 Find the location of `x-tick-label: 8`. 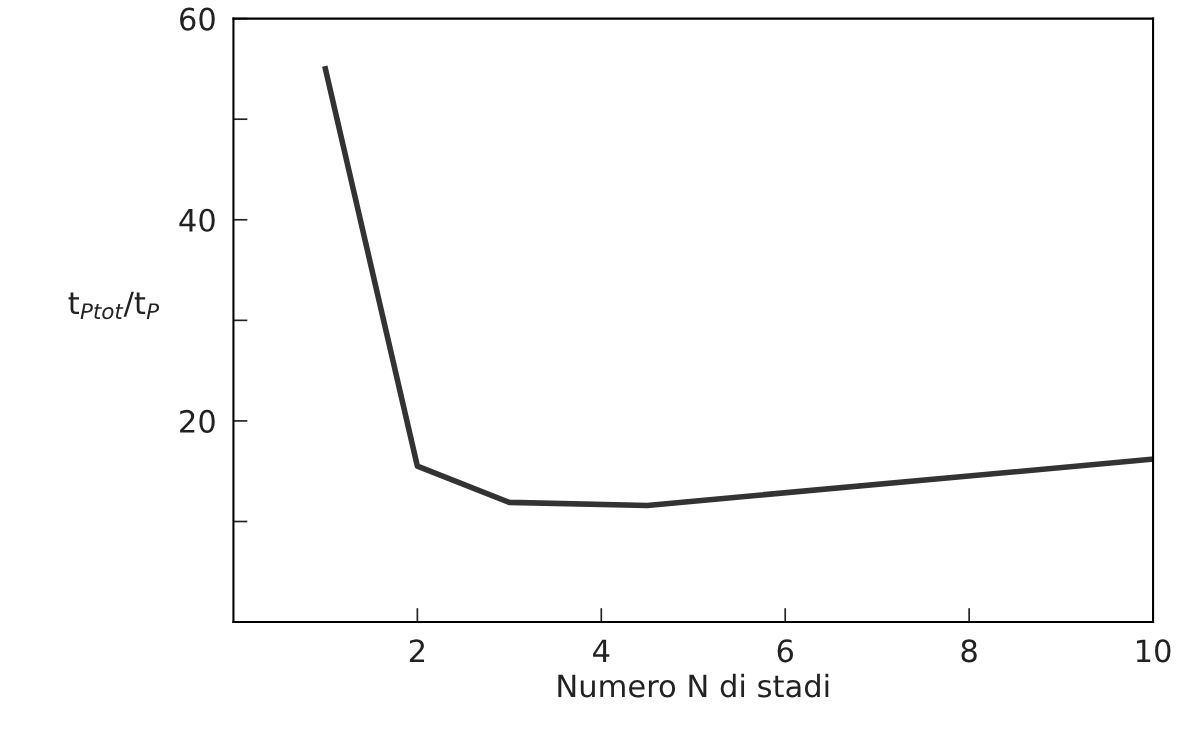

x-tick-label: 8 is located at coordinates (969, 651).